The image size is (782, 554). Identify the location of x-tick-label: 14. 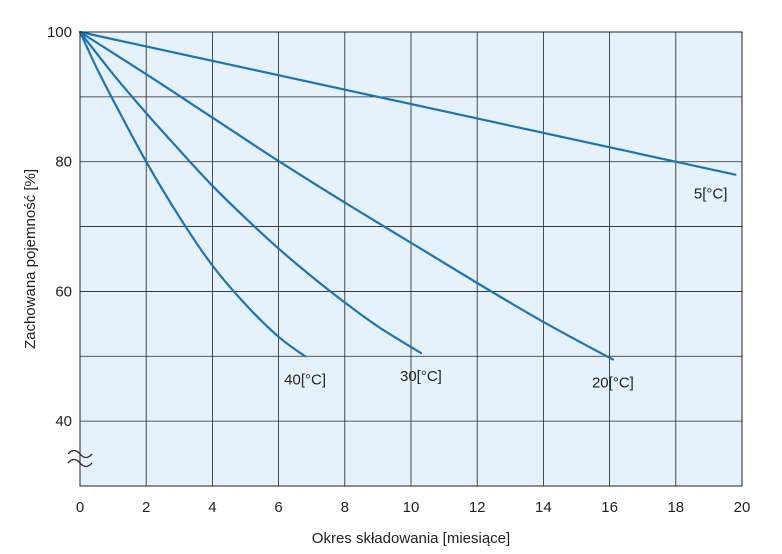
(543, 507).